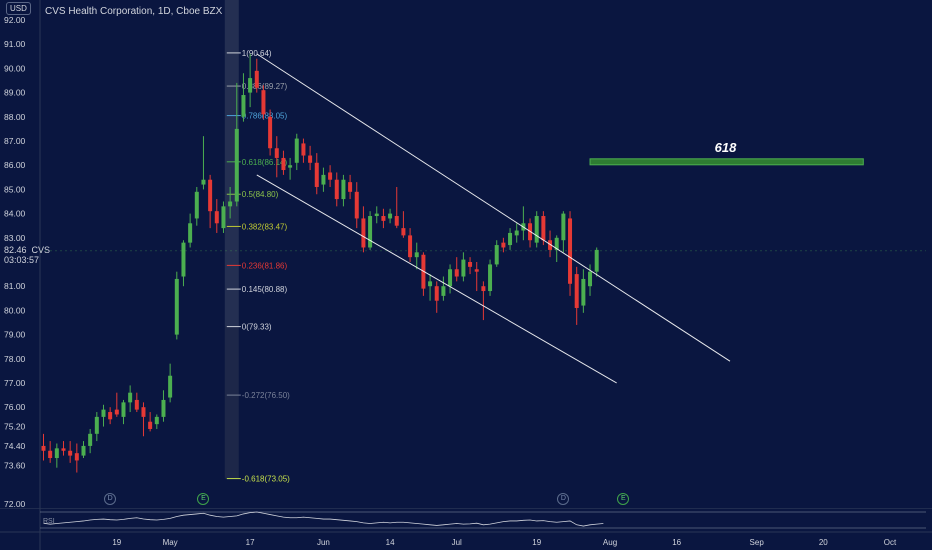 The image size is (932, 550). I want to click on fib-level-label: 0.786(88.05), so click(265, 116).